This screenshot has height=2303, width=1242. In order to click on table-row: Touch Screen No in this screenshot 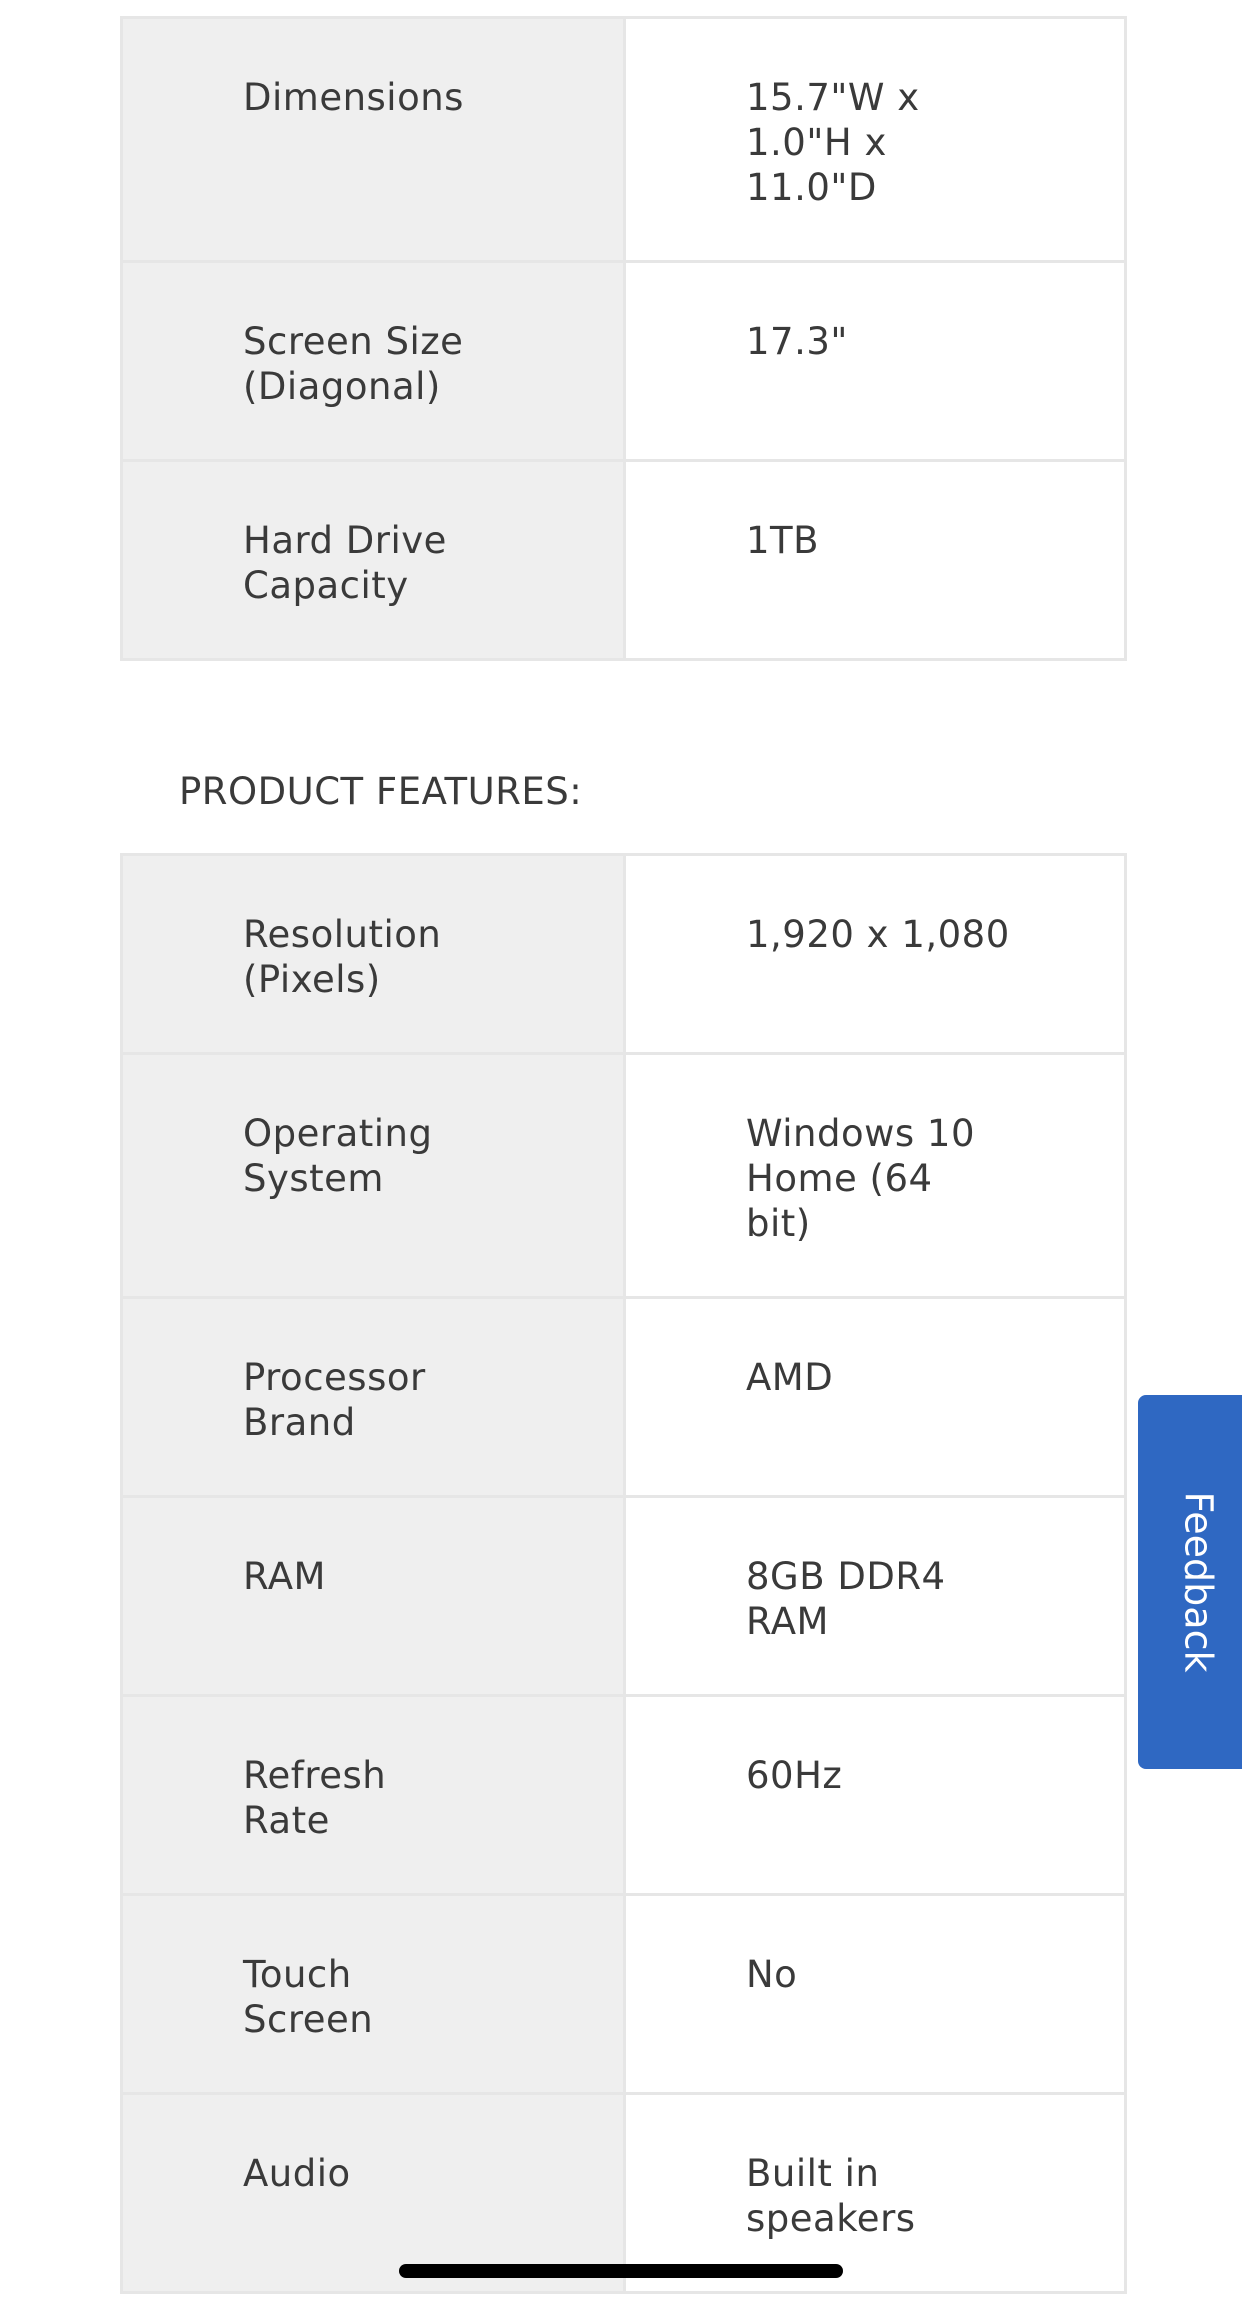, I will do `click(623, 1995)`.